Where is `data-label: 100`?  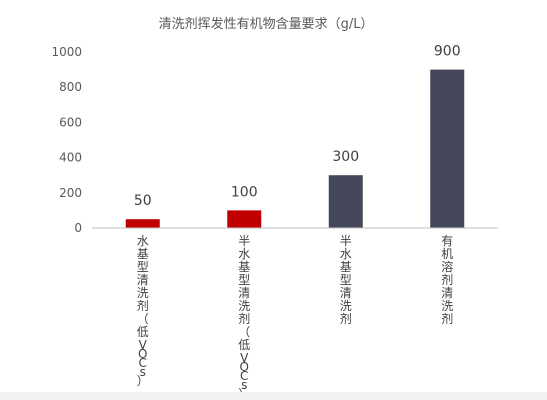 data-label: 100 is located at coordinates (244, 192).